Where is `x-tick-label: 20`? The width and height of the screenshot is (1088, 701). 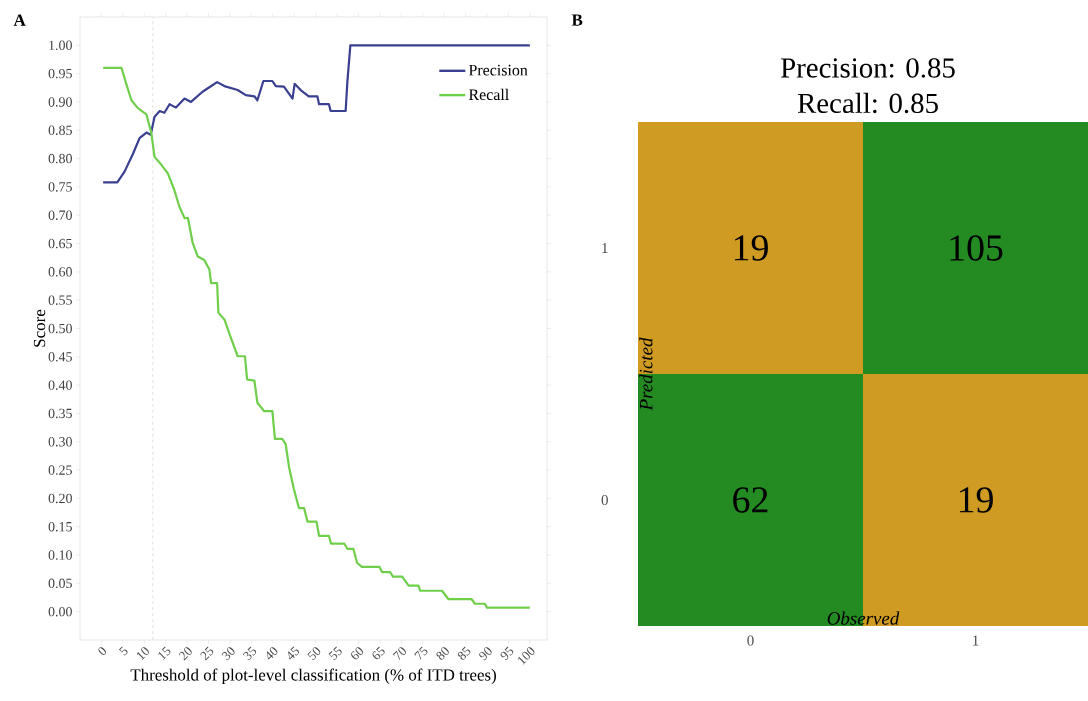 x-tick-label: 20 is located at coordinates (185, 654).